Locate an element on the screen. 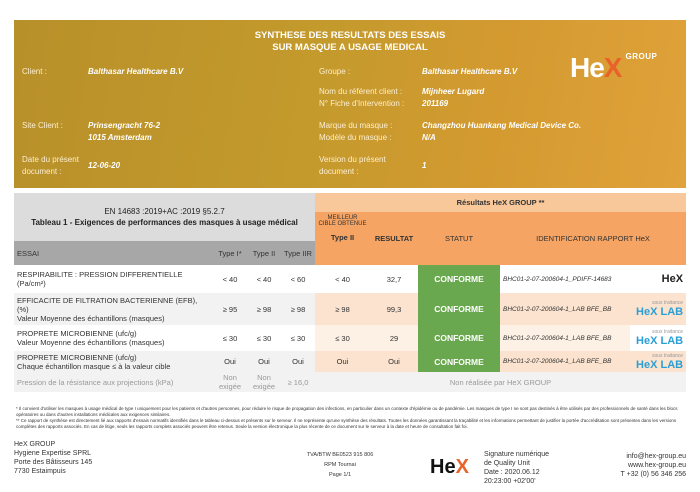  signature-line: de Quality Unit is located at coordinates (507, 463).